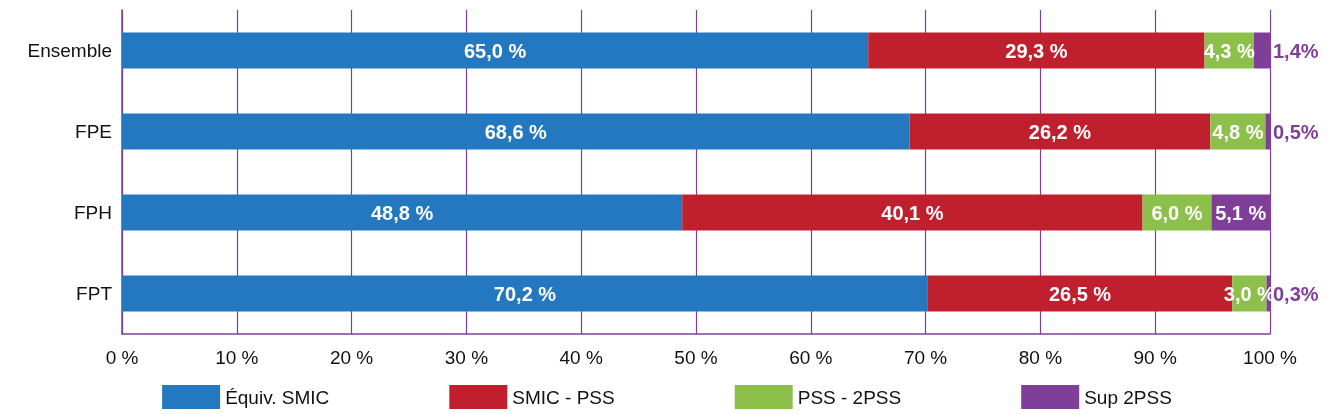  What do you see at coordinates (1040, 357) in the screenshot?
I see `x-tick-label: 80 %` at bounding box center [1040, 357].